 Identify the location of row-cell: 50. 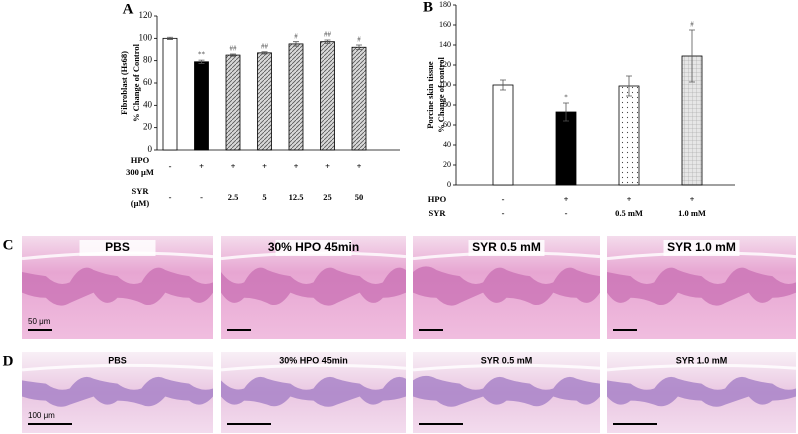
(359, 197).